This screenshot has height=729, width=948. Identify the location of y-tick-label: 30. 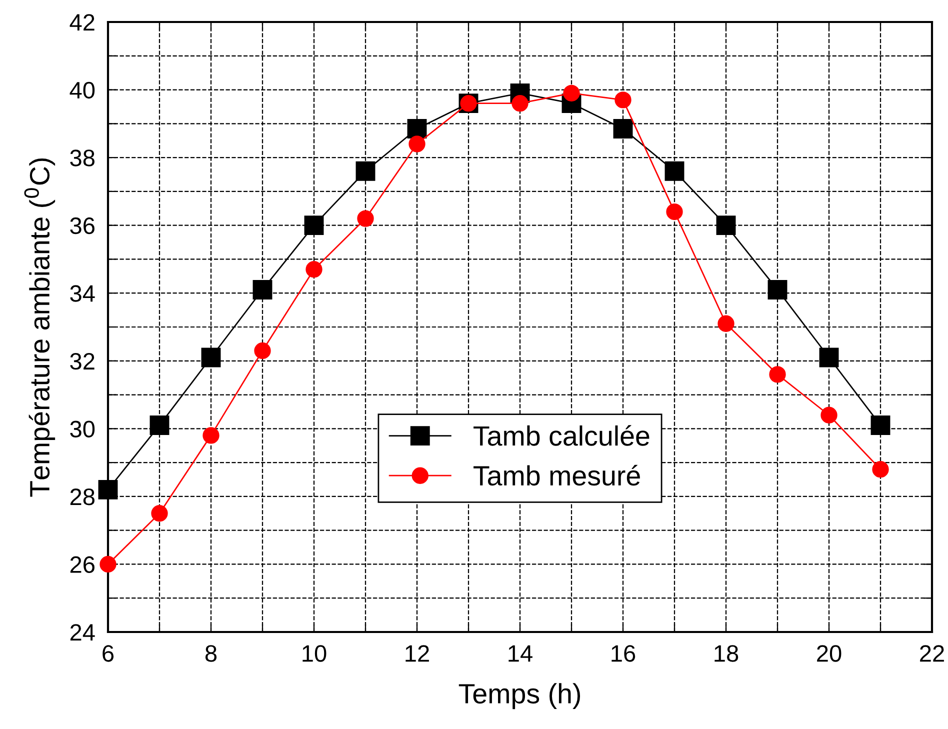
(82, 429).